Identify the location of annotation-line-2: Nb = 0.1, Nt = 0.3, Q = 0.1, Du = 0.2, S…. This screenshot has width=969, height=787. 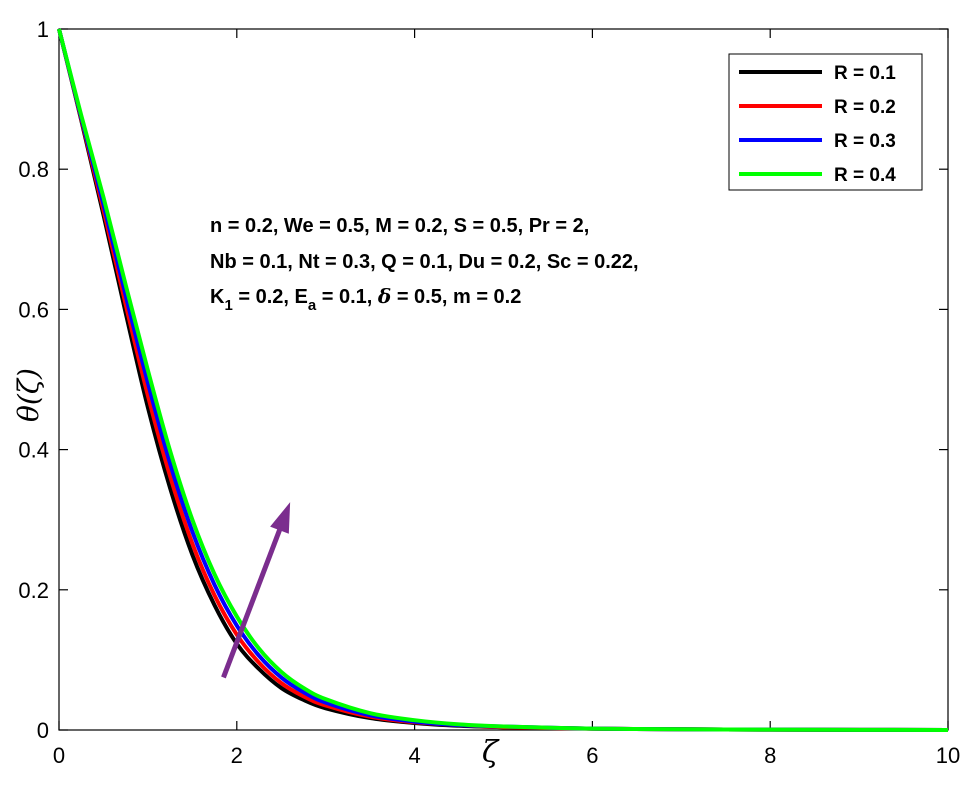
(424, 262).